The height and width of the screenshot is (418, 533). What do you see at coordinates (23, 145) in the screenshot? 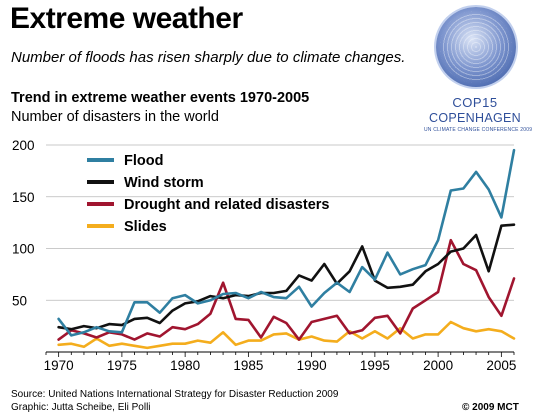
I see `y-tick-label-200: 200` at bounding box center [23, 145].